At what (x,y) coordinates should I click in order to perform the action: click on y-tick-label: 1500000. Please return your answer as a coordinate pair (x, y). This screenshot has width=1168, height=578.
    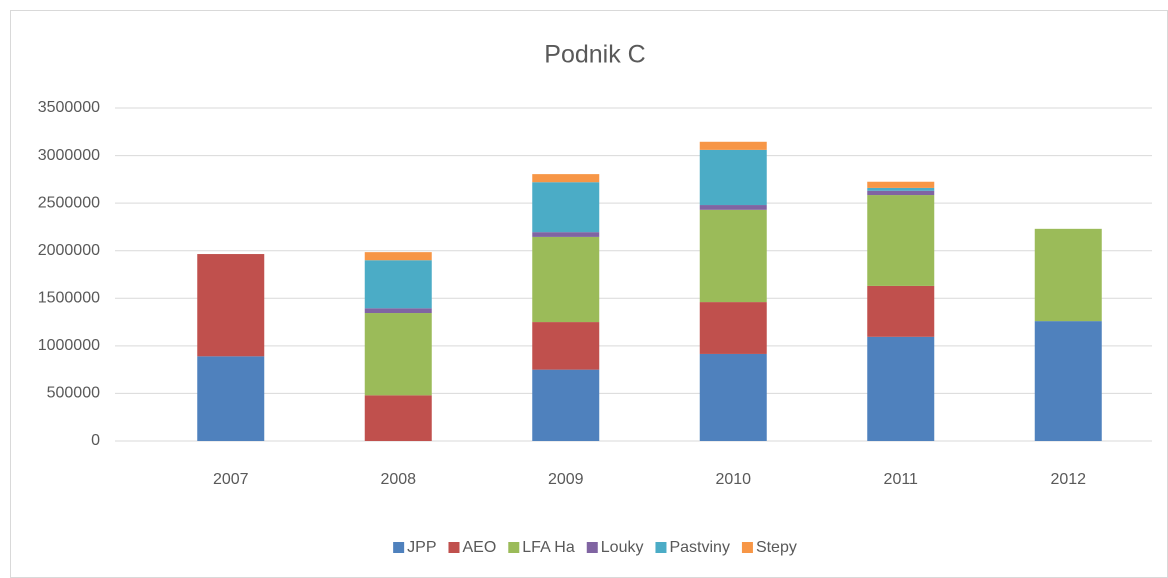
    Looking at the image, I should click on (69, 298).